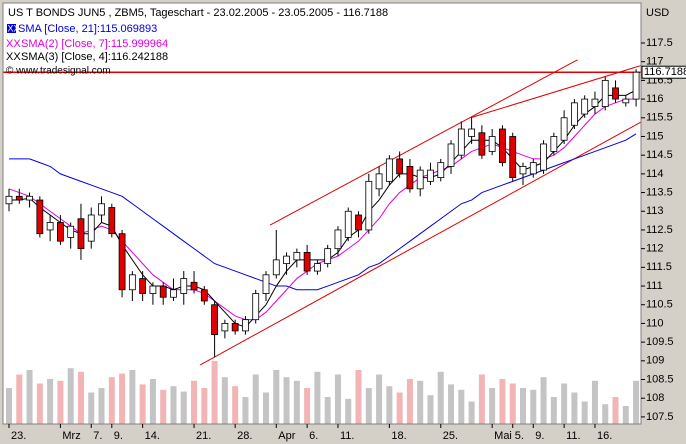 The image size is (686, 444). What do you see at coordinates (152, 436) in the screenshot?
I see `x-tick-label: 14.` at bounding box center [152, 436].